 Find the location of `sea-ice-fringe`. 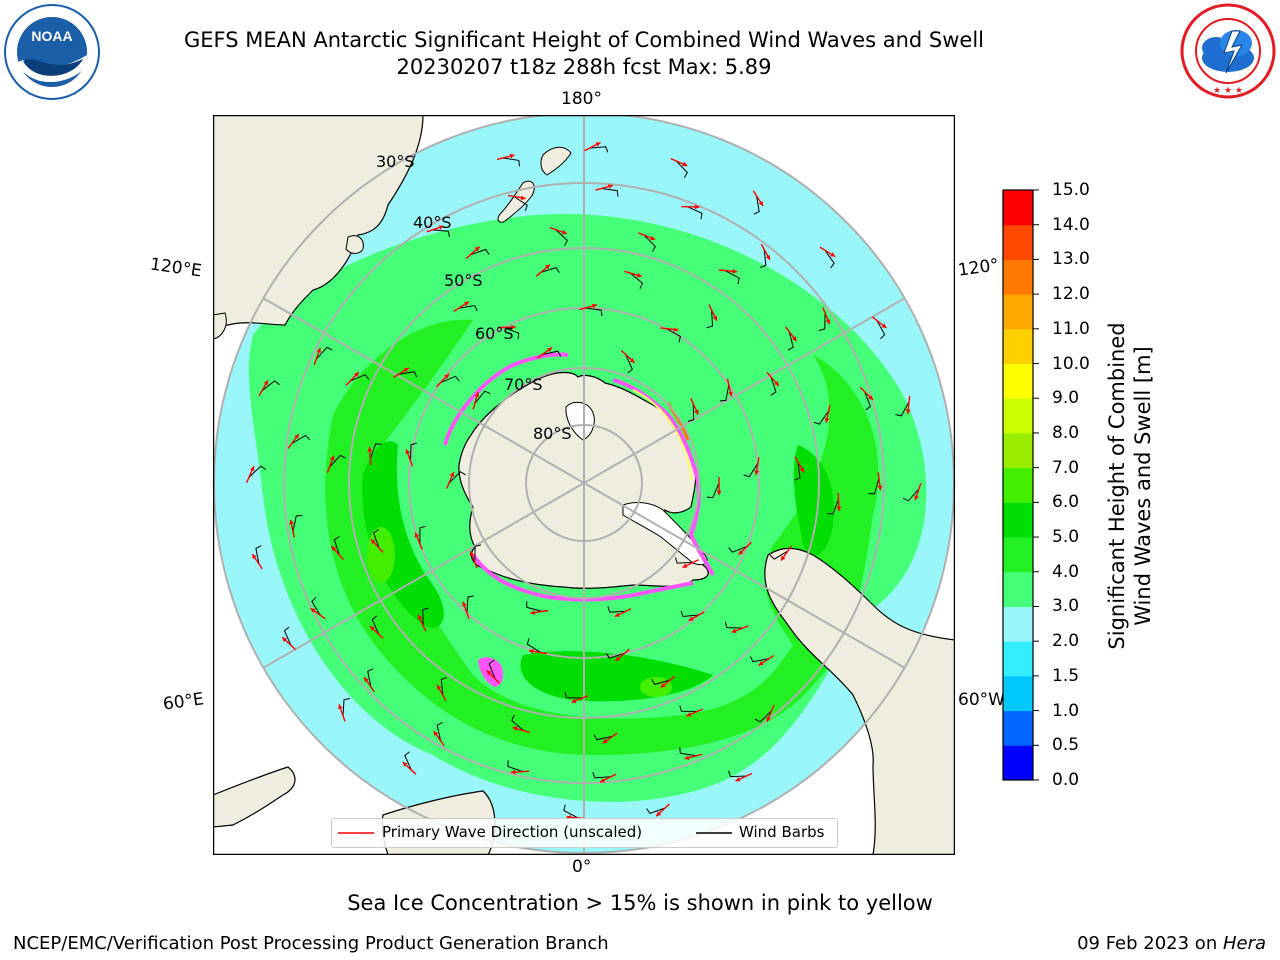

sea-ice-fringe is located at coordinates (579, 477).